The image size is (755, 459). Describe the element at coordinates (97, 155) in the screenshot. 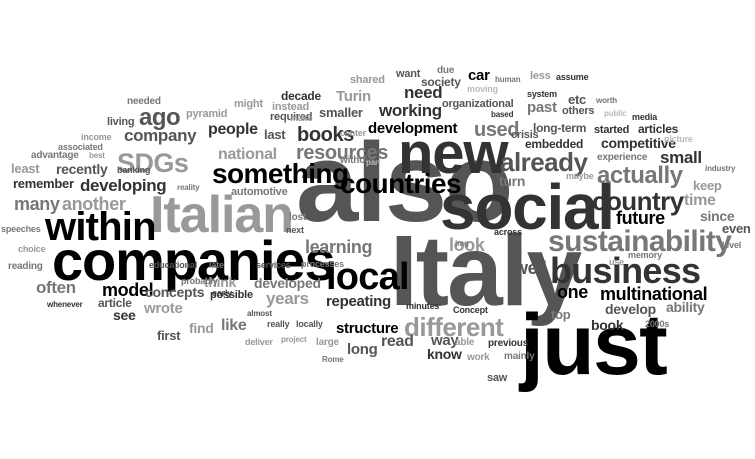

I see `word-best: best` at that location.